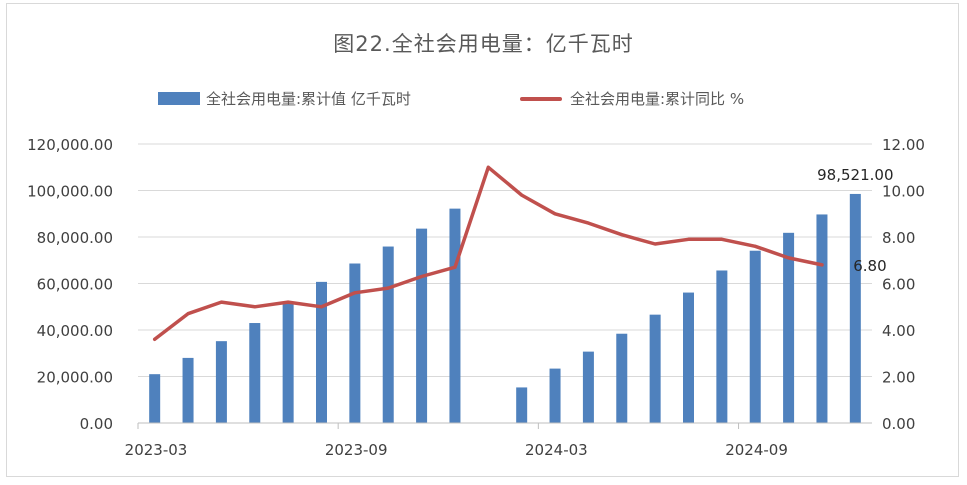  Describe the element at coordinates (855, 175) in the screenshot. I see `data-label: 98,521.00` at that location.